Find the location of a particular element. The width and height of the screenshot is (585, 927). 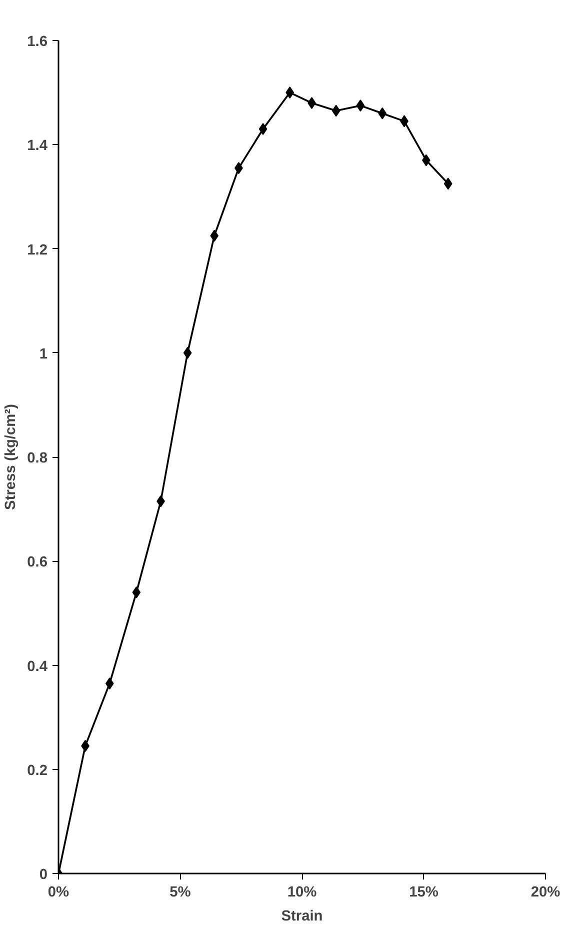

y-tick-label: 0.4 is located at coordinates (37, 666).